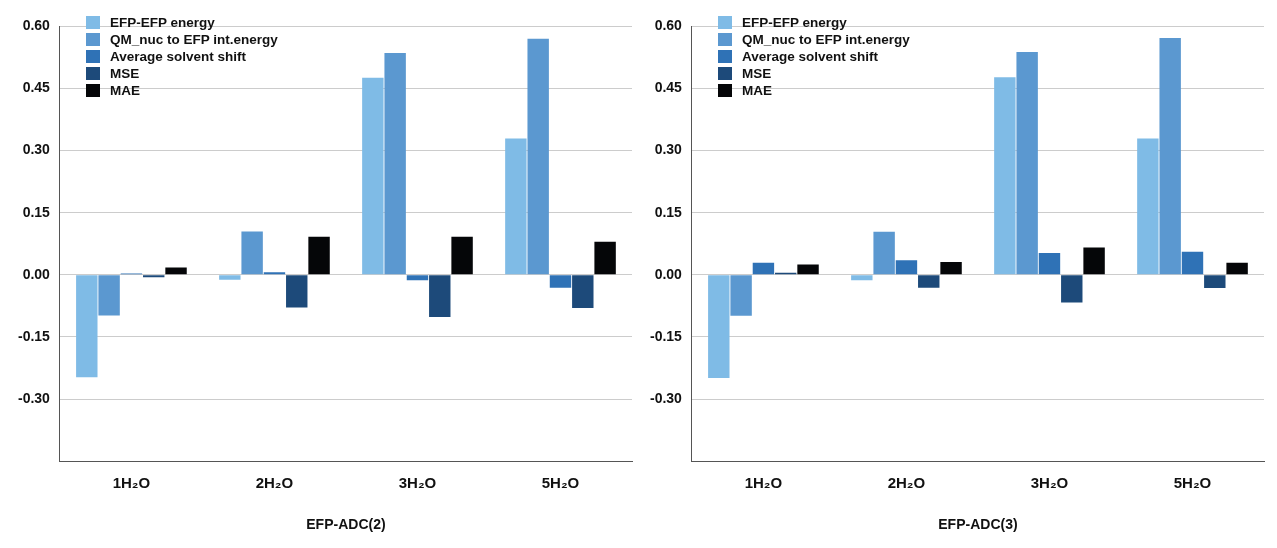  Describe the element at coordinates (346, 524) in the screenshot. I see `x-axis-title: EFP-ADC(2)` at that location.